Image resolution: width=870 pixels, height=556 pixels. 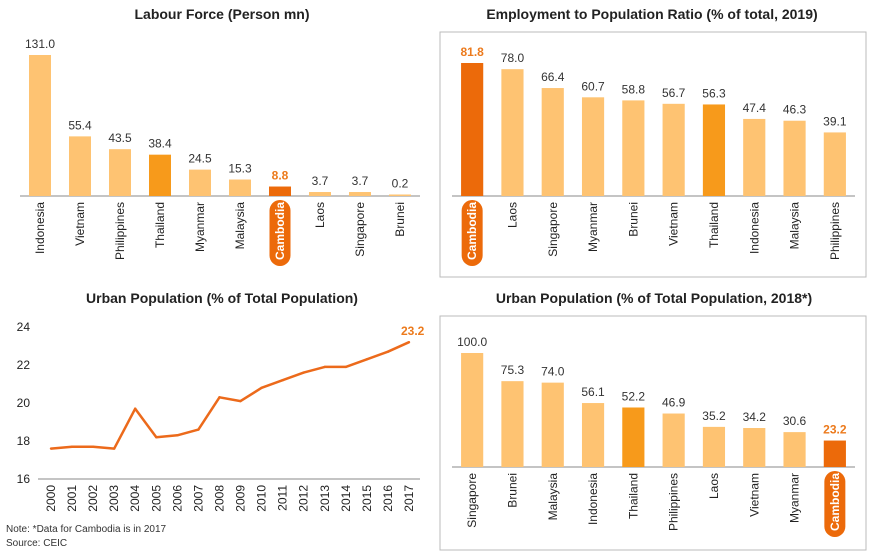 What do you see at coordinates (593, 499) in the screenshot?
I see `chart3-category-label-indonesia: Indonesia` at bounding box center [593, 499].